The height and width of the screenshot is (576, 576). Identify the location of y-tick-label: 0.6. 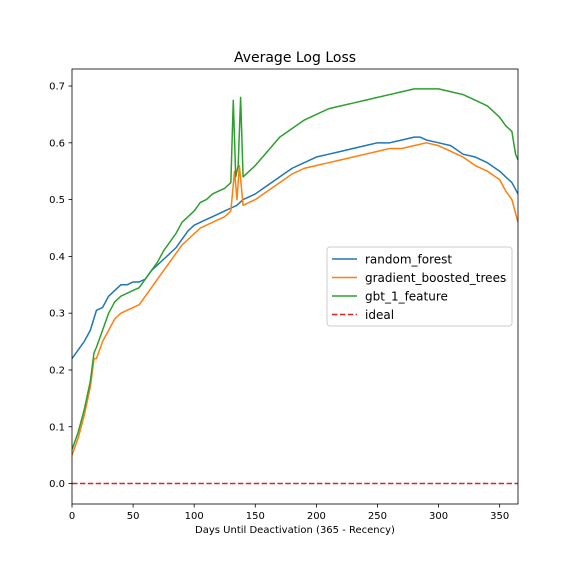
(57, 143).